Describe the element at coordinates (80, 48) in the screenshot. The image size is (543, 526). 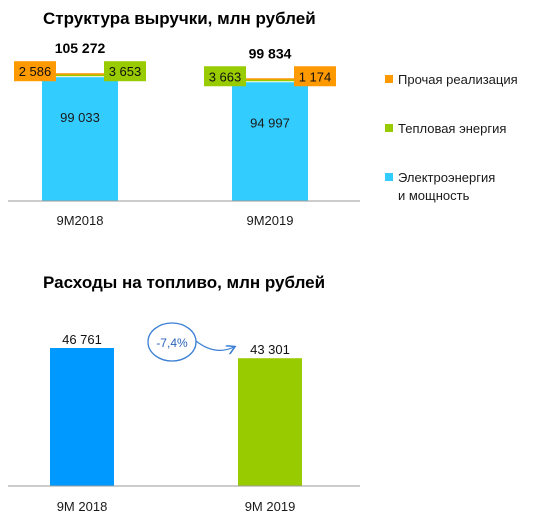
I see `revenue-total-label: 105 272` at that location.